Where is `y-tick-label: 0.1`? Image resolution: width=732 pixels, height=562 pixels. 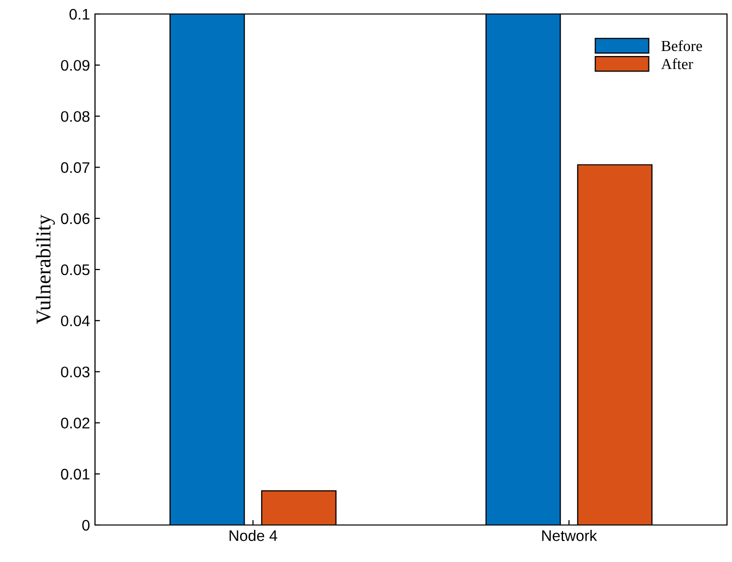
y-tick-label: 0.1 is located at coordinates (80, 14).